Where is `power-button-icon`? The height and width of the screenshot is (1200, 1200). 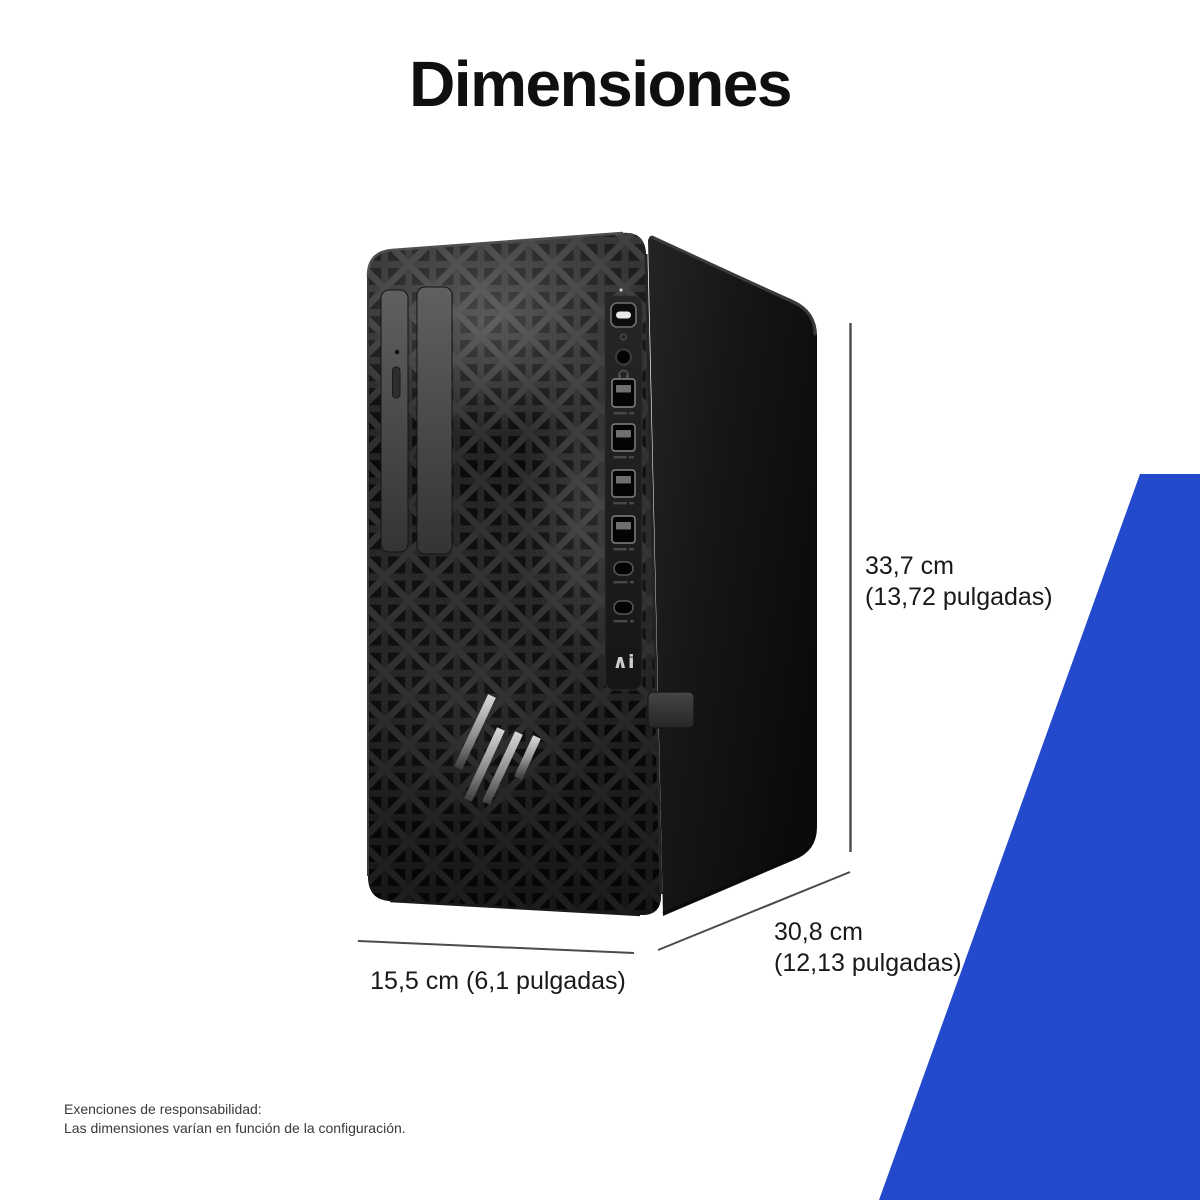
power-button-icon is located at coordinates (623, 321).